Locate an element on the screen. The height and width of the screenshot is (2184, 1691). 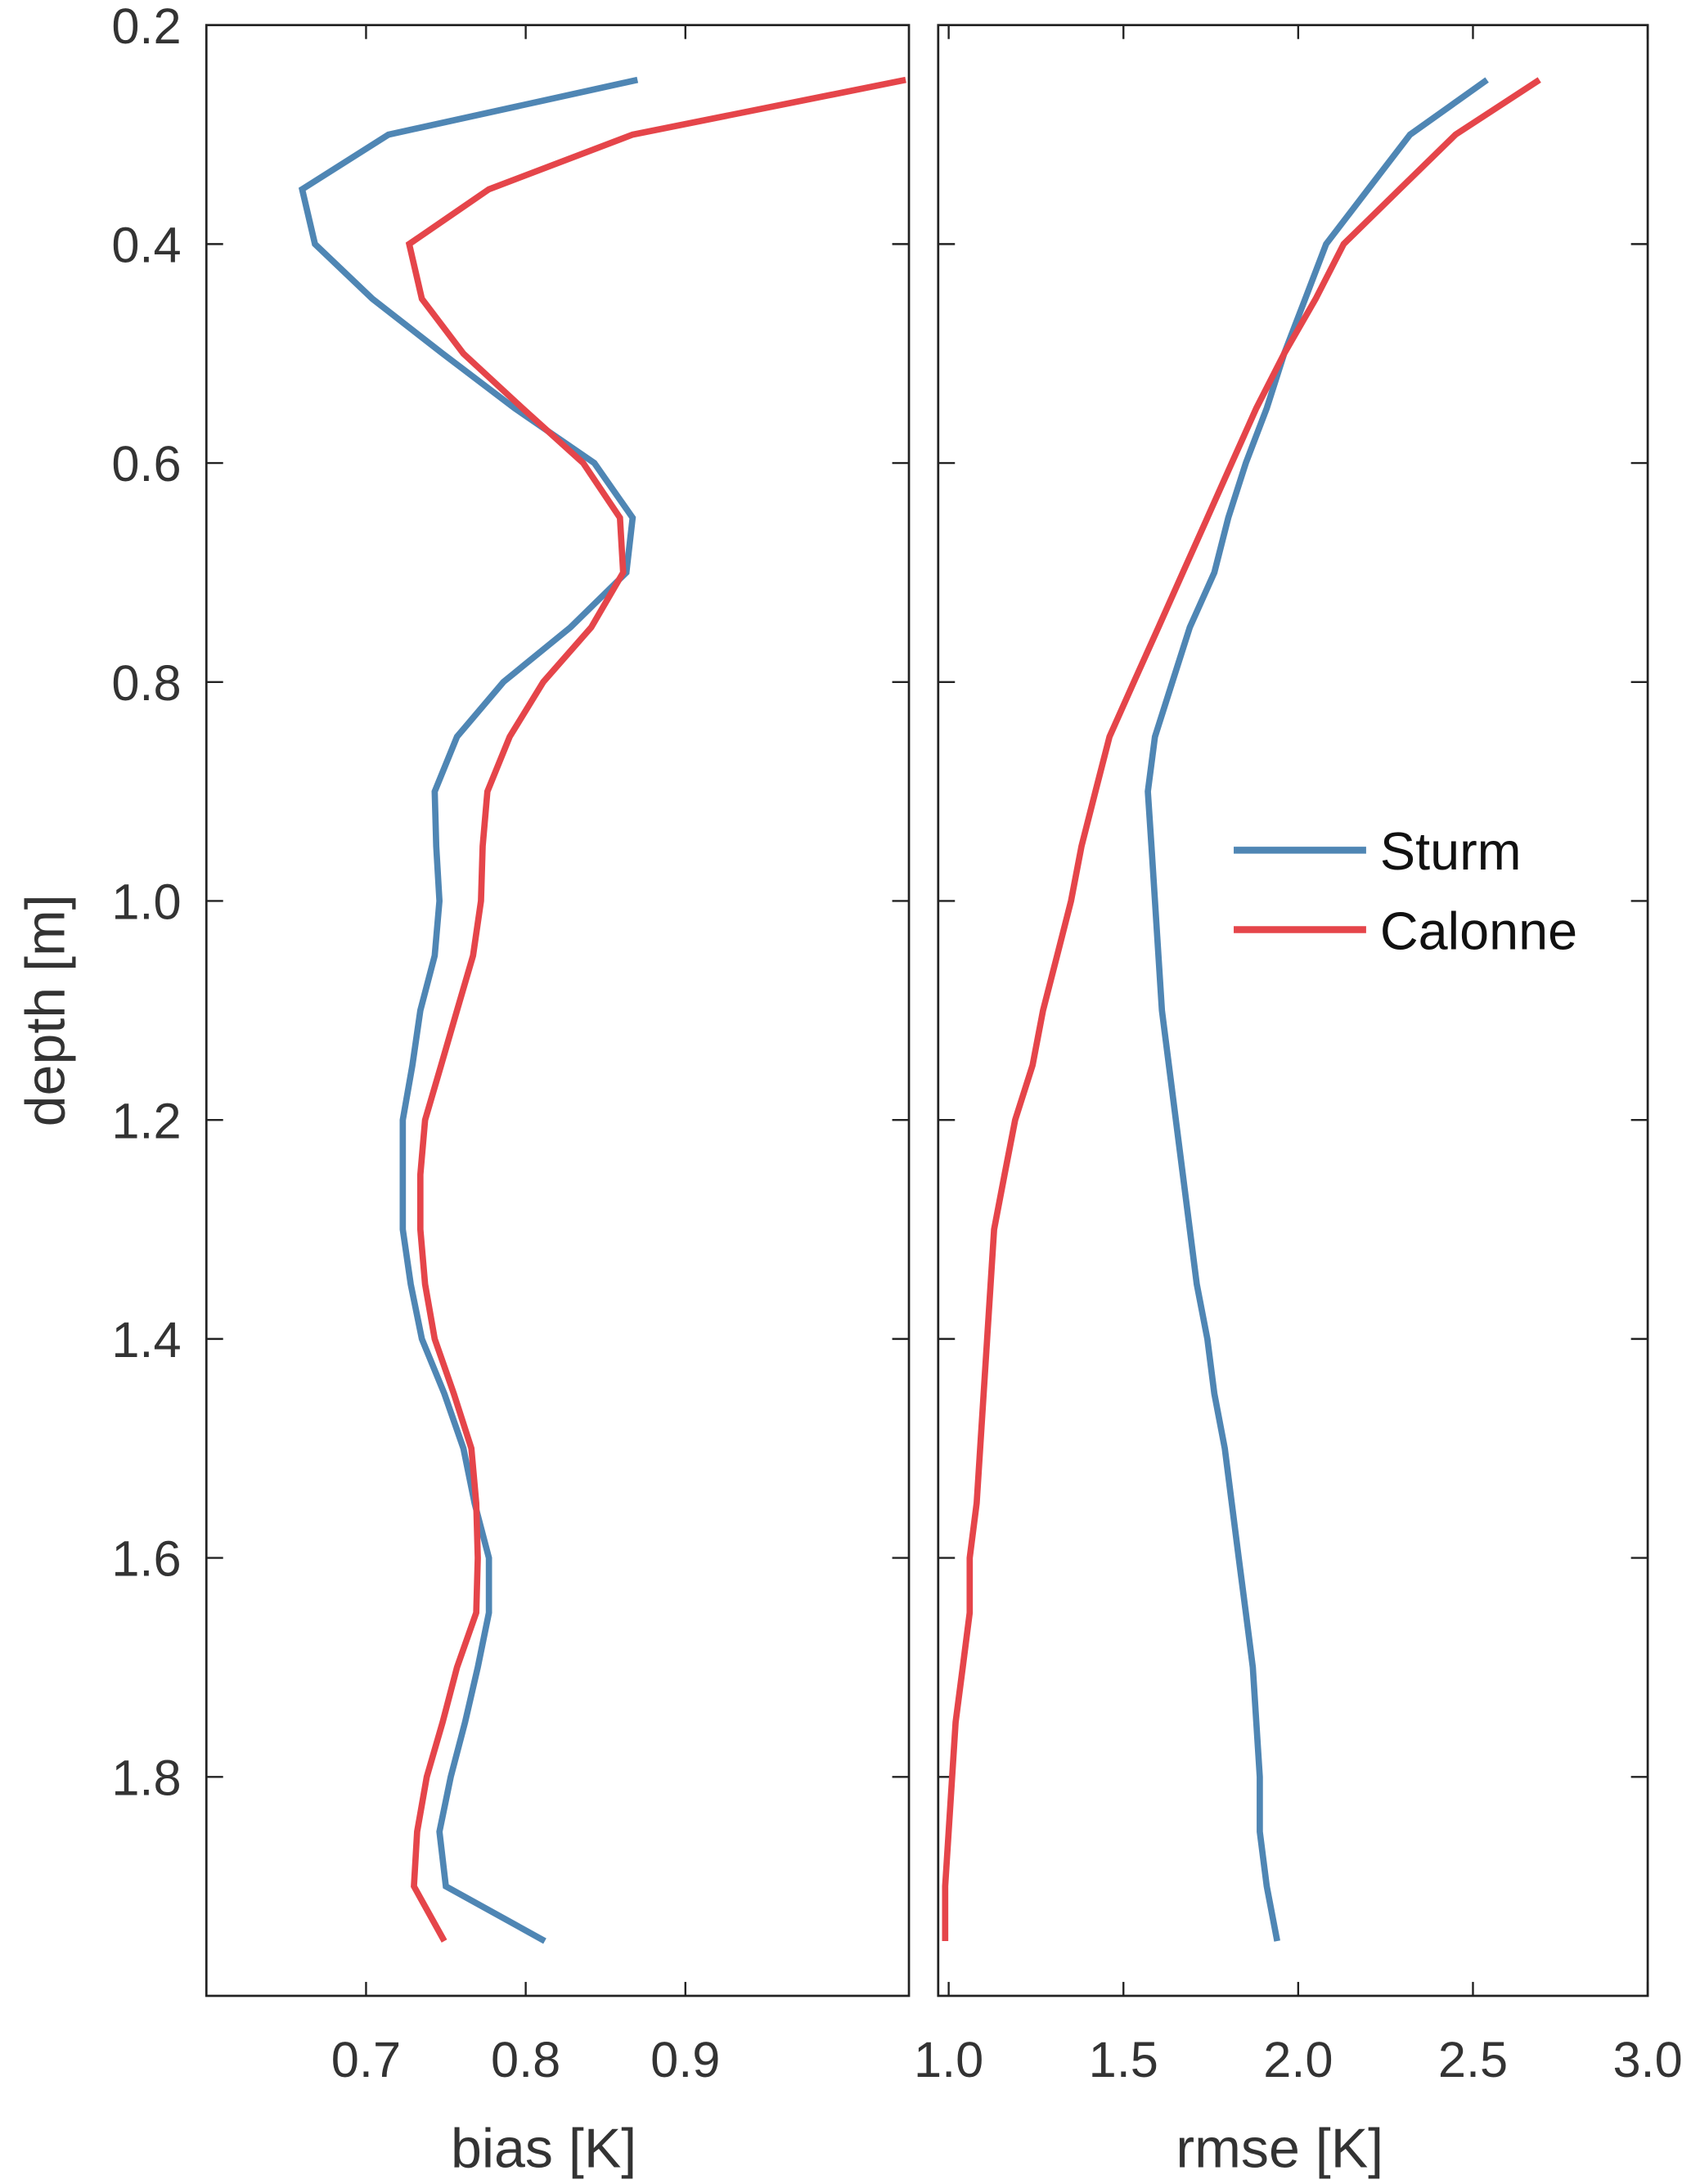
y-tick-label: 0.6 is located at coordinates (146, 464).